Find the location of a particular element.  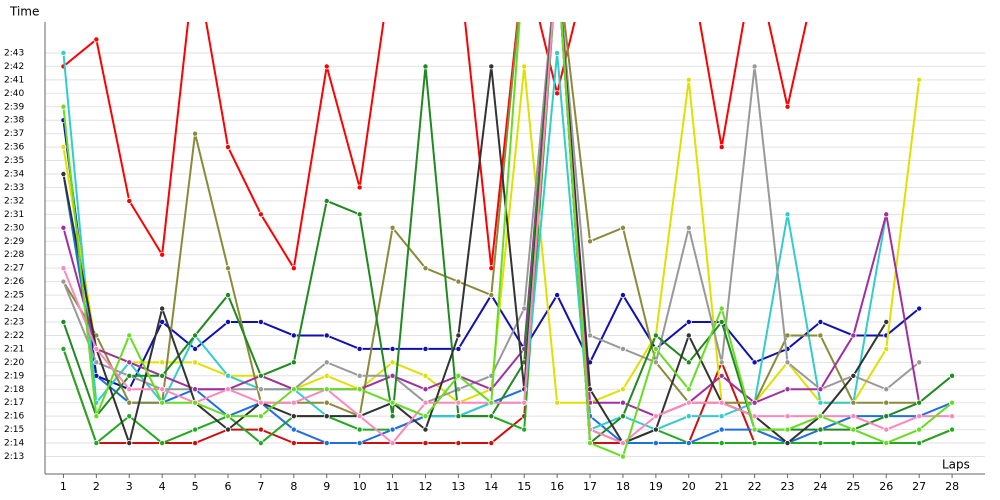

x-tick-label: 16 is located at coordinates (557, 486).